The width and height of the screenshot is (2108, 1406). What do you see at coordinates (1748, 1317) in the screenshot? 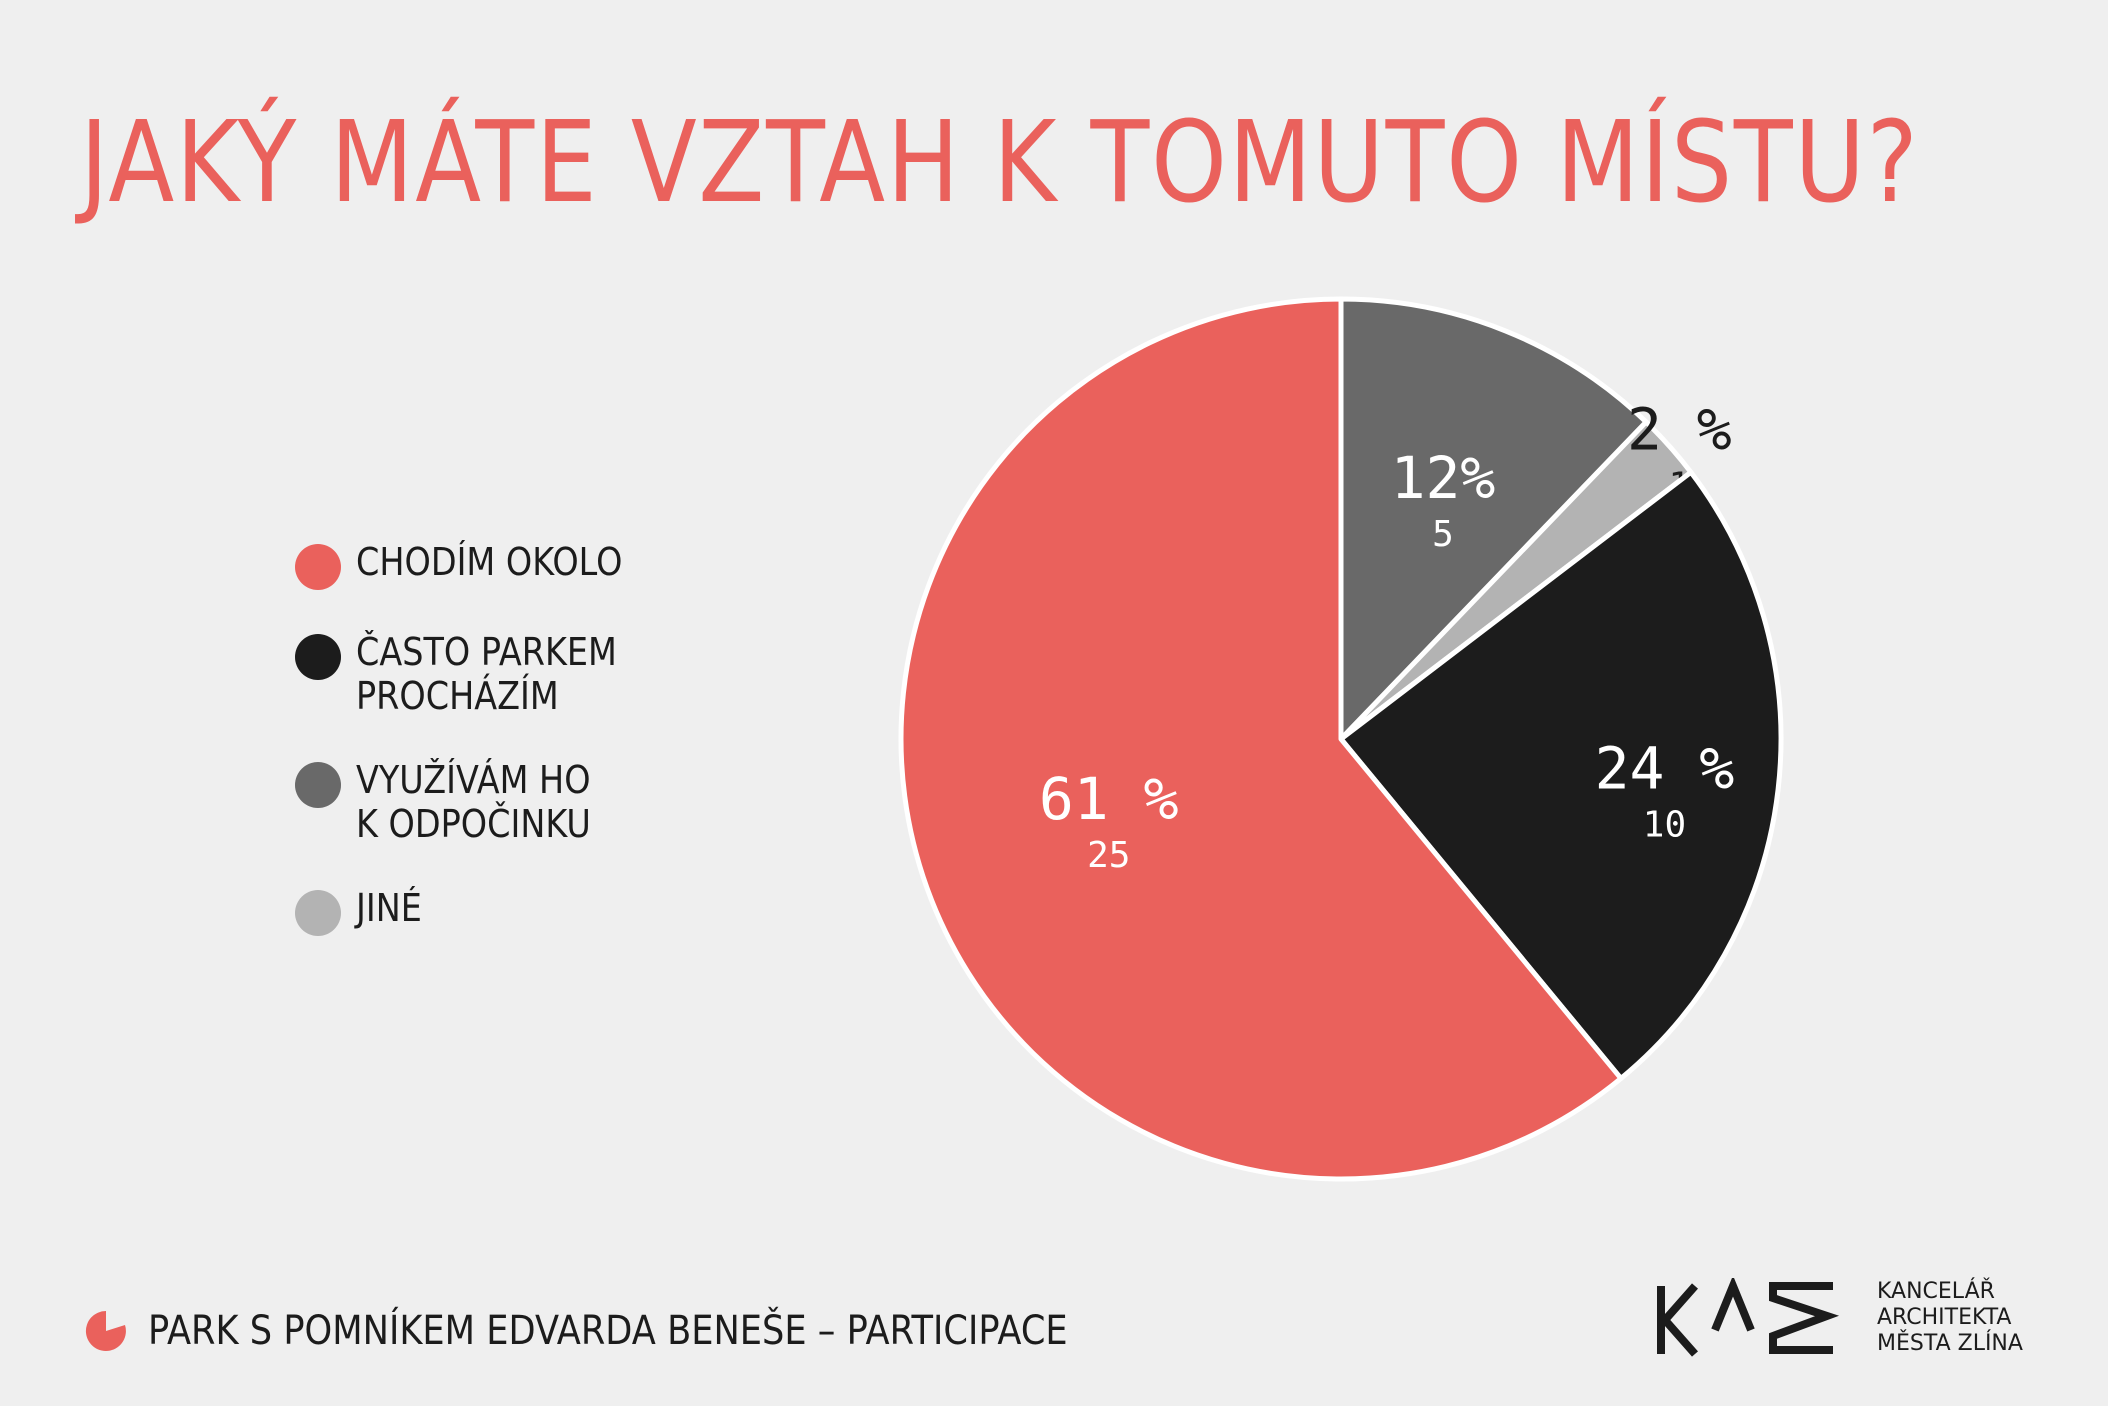
I see `kam-logo-icon` at bounding box center [1748, 1317].